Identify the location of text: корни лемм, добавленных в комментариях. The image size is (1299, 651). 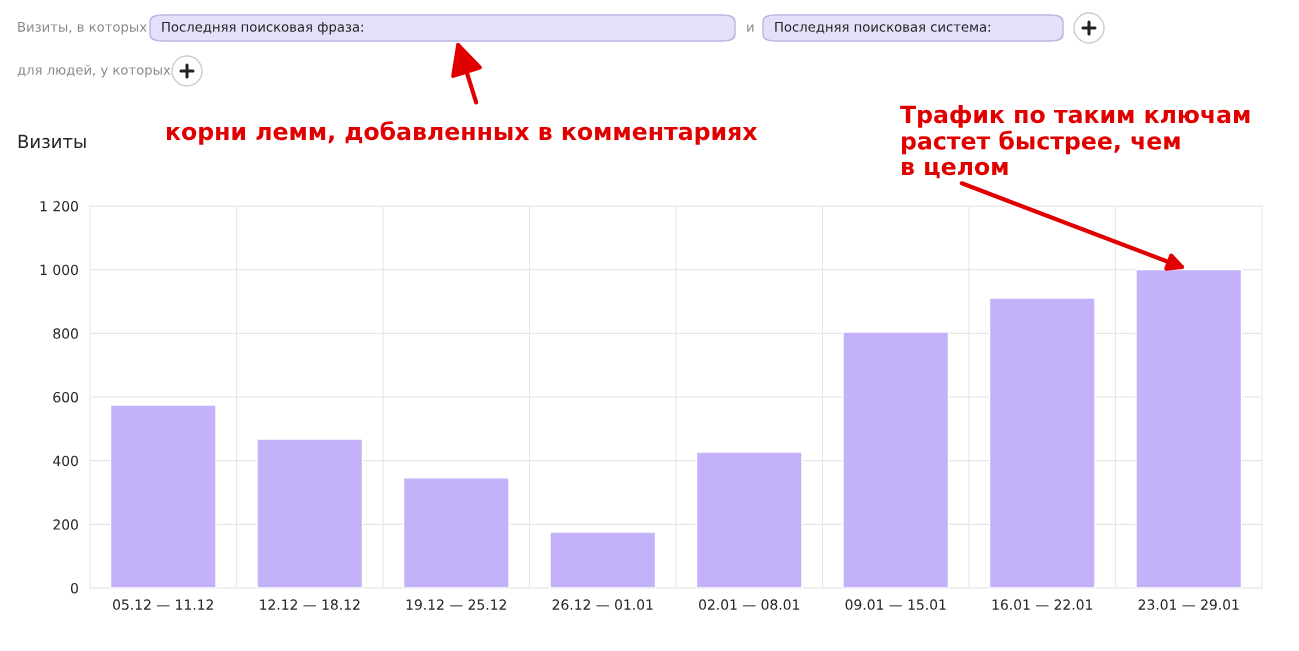
(462, 133).